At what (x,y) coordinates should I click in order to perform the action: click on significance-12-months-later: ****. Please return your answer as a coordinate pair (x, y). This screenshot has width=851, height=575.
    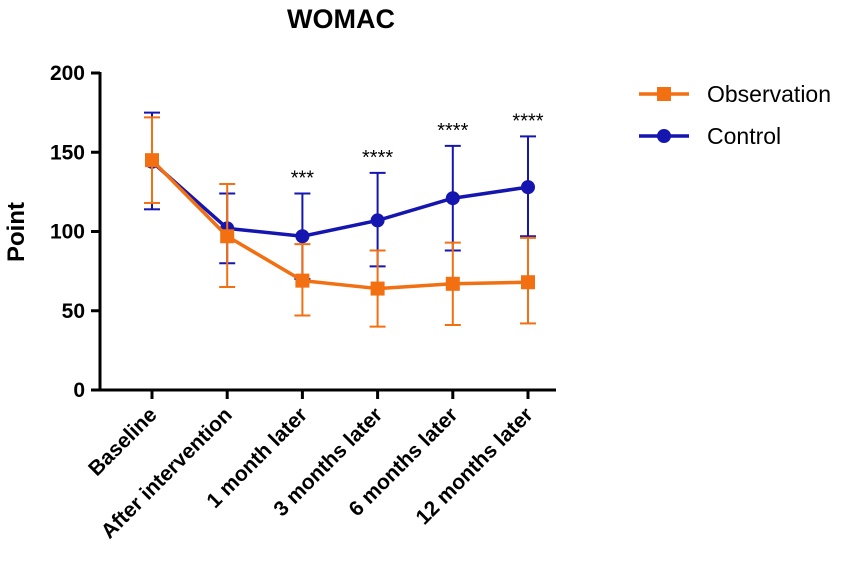
    Looking at the image, I should click on (527, 121).